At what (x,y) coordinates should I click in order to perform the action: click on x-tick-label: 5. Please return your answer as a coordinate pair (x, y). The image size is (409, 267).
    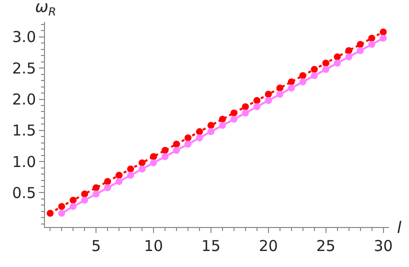
    Looking at the image, I should click on (96, 246).